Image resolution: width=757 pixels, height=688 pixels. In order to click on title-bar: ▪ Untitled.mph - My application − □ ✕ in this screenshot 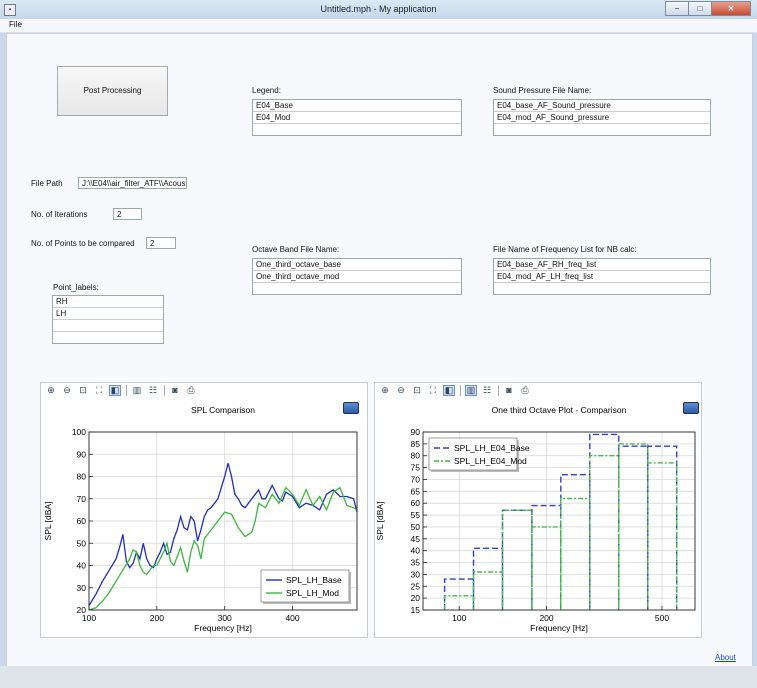, I will do `click(378, 9)`.